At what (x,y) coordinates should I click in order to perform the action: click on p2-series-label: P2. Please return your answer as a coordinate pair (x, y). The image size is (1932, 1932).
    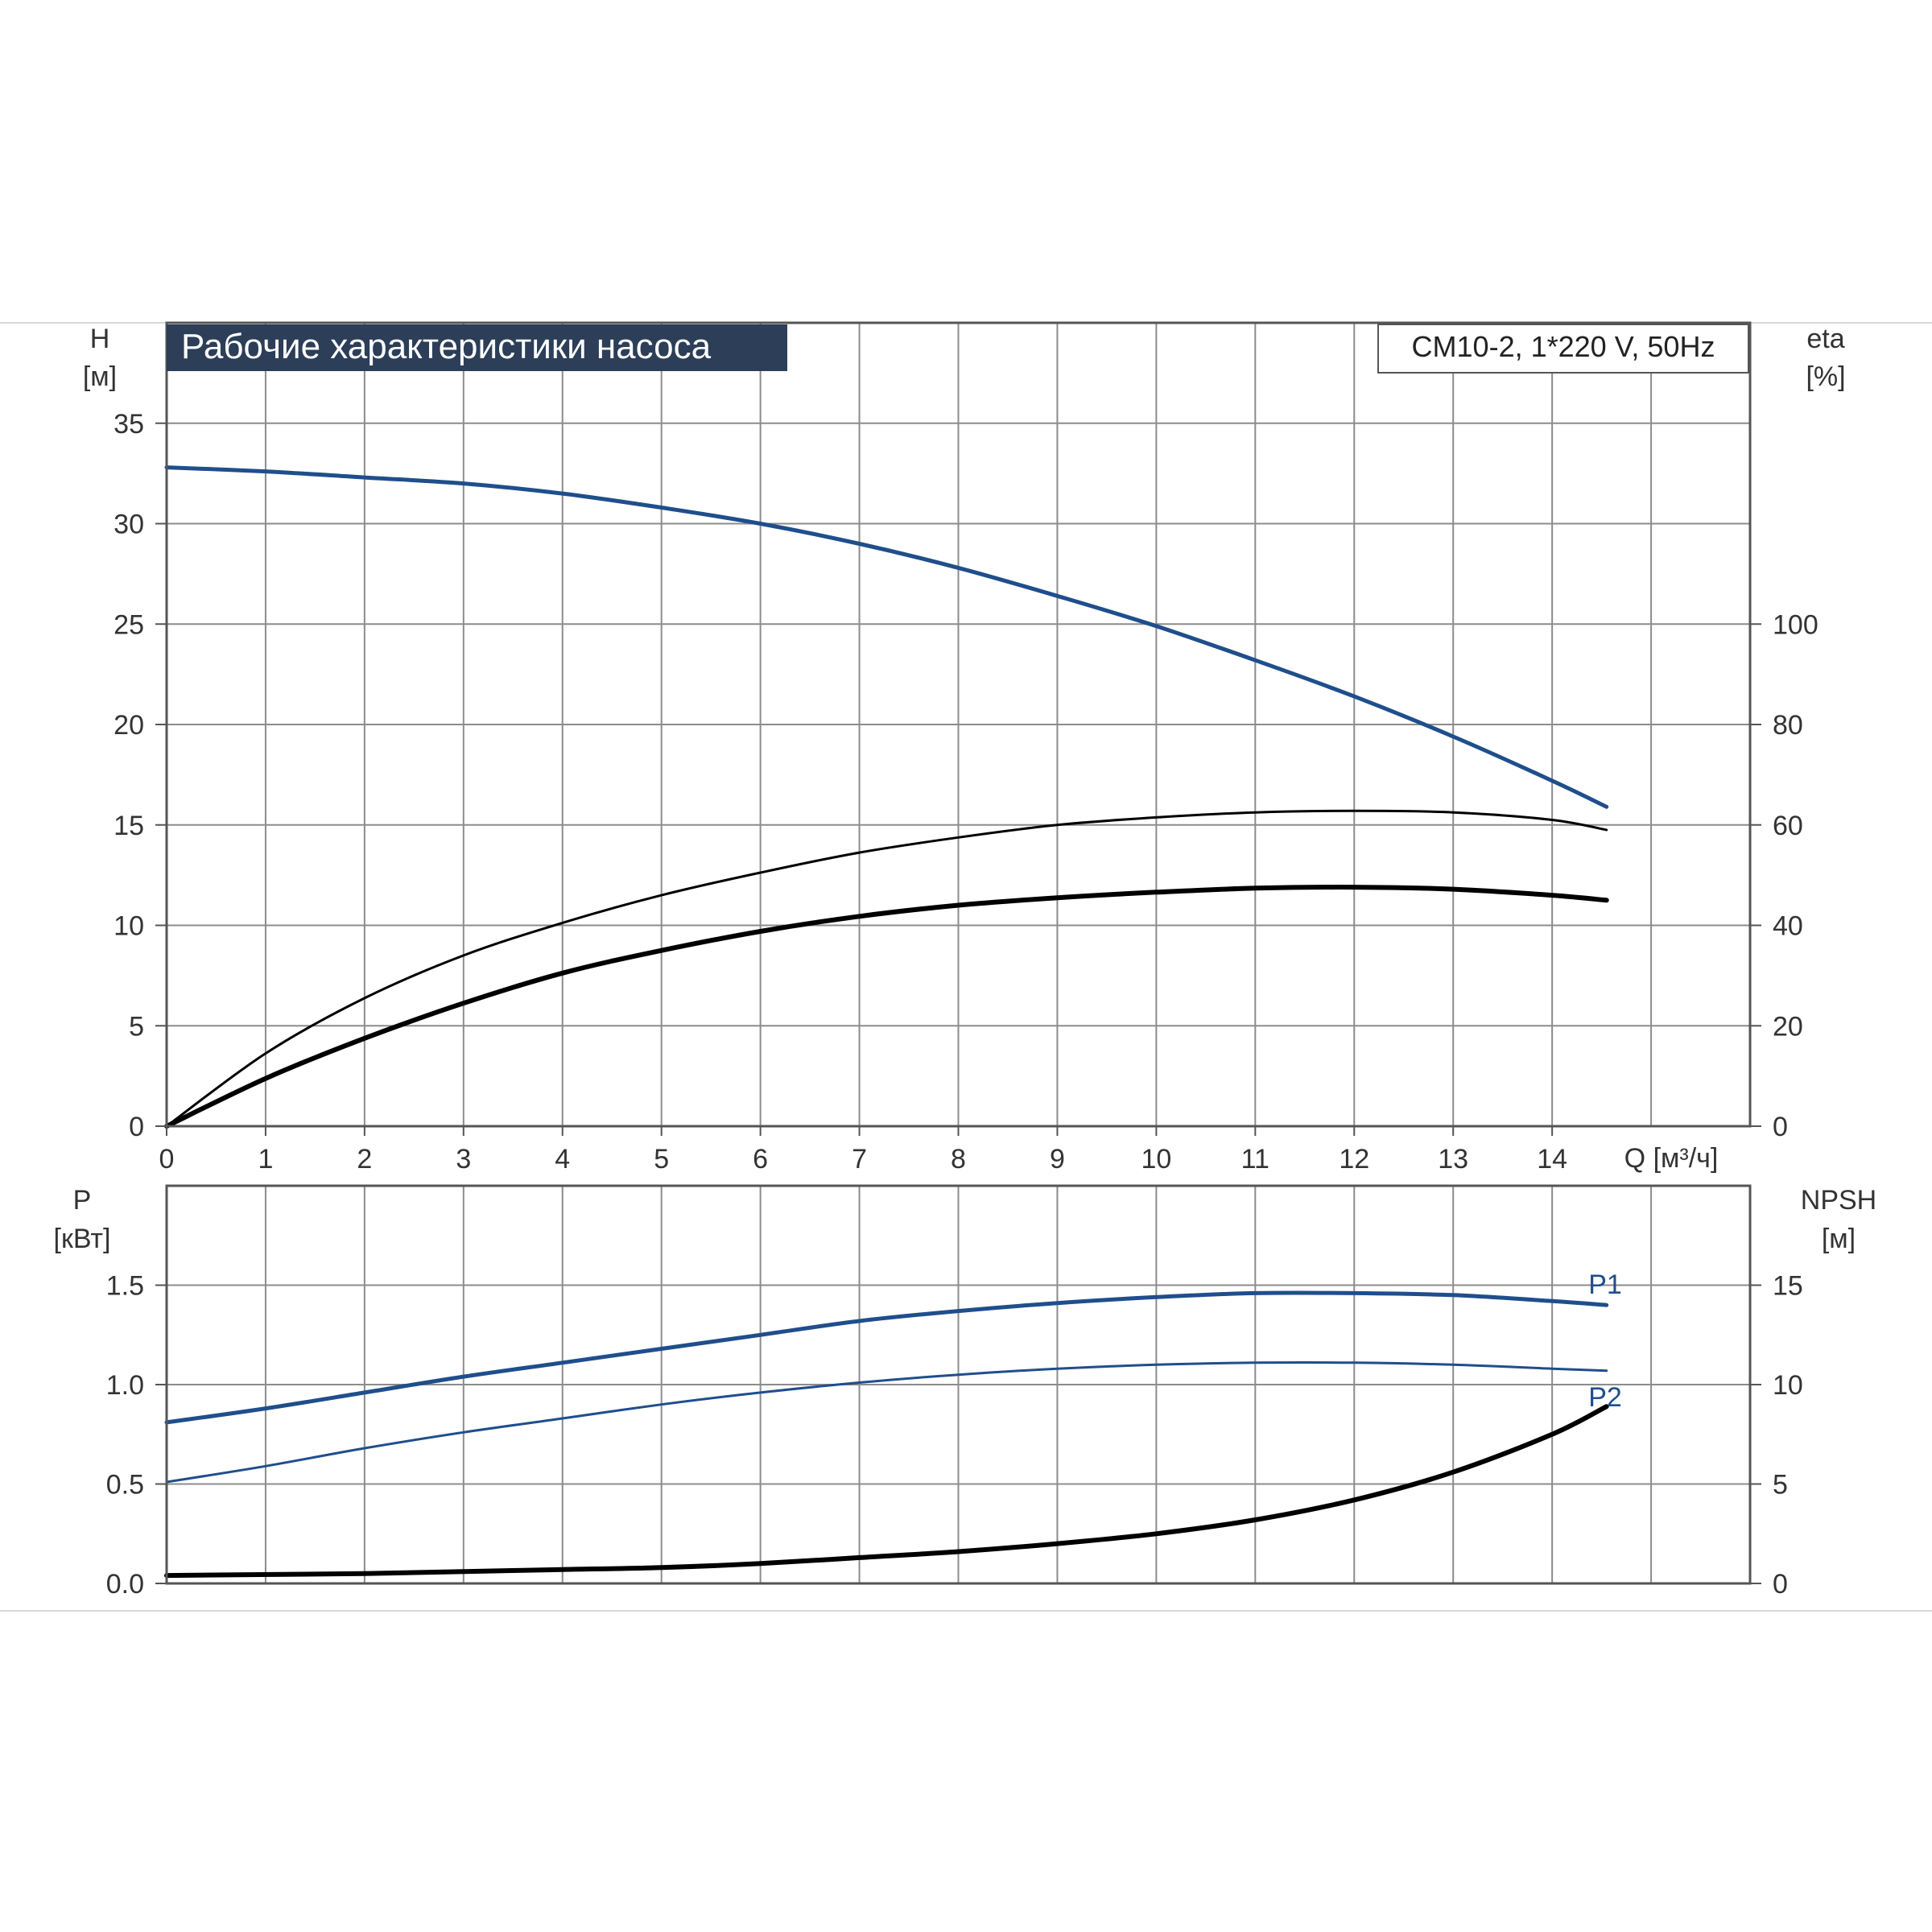
    Looking at the image, I should click on (1605, 1397).